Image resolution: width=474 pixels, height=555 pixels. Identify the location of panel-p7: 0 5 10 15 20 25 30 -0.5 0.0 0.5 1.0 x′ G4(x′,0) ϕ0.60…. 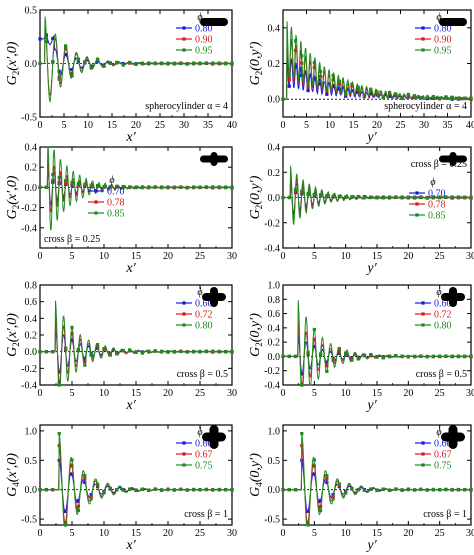
(121, 488).